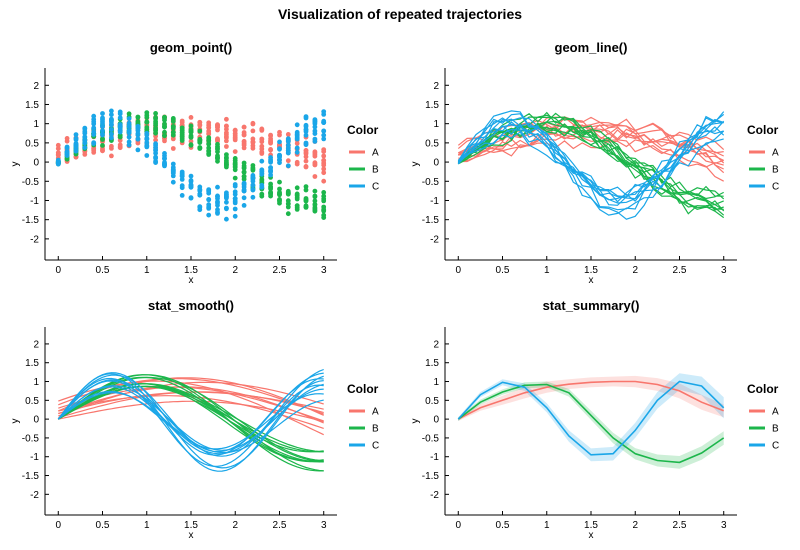  What do you see at coordinates (775, 170) in the screenshot?
I see `p2-legend-label-B: B` at bounding box center [775, 170].